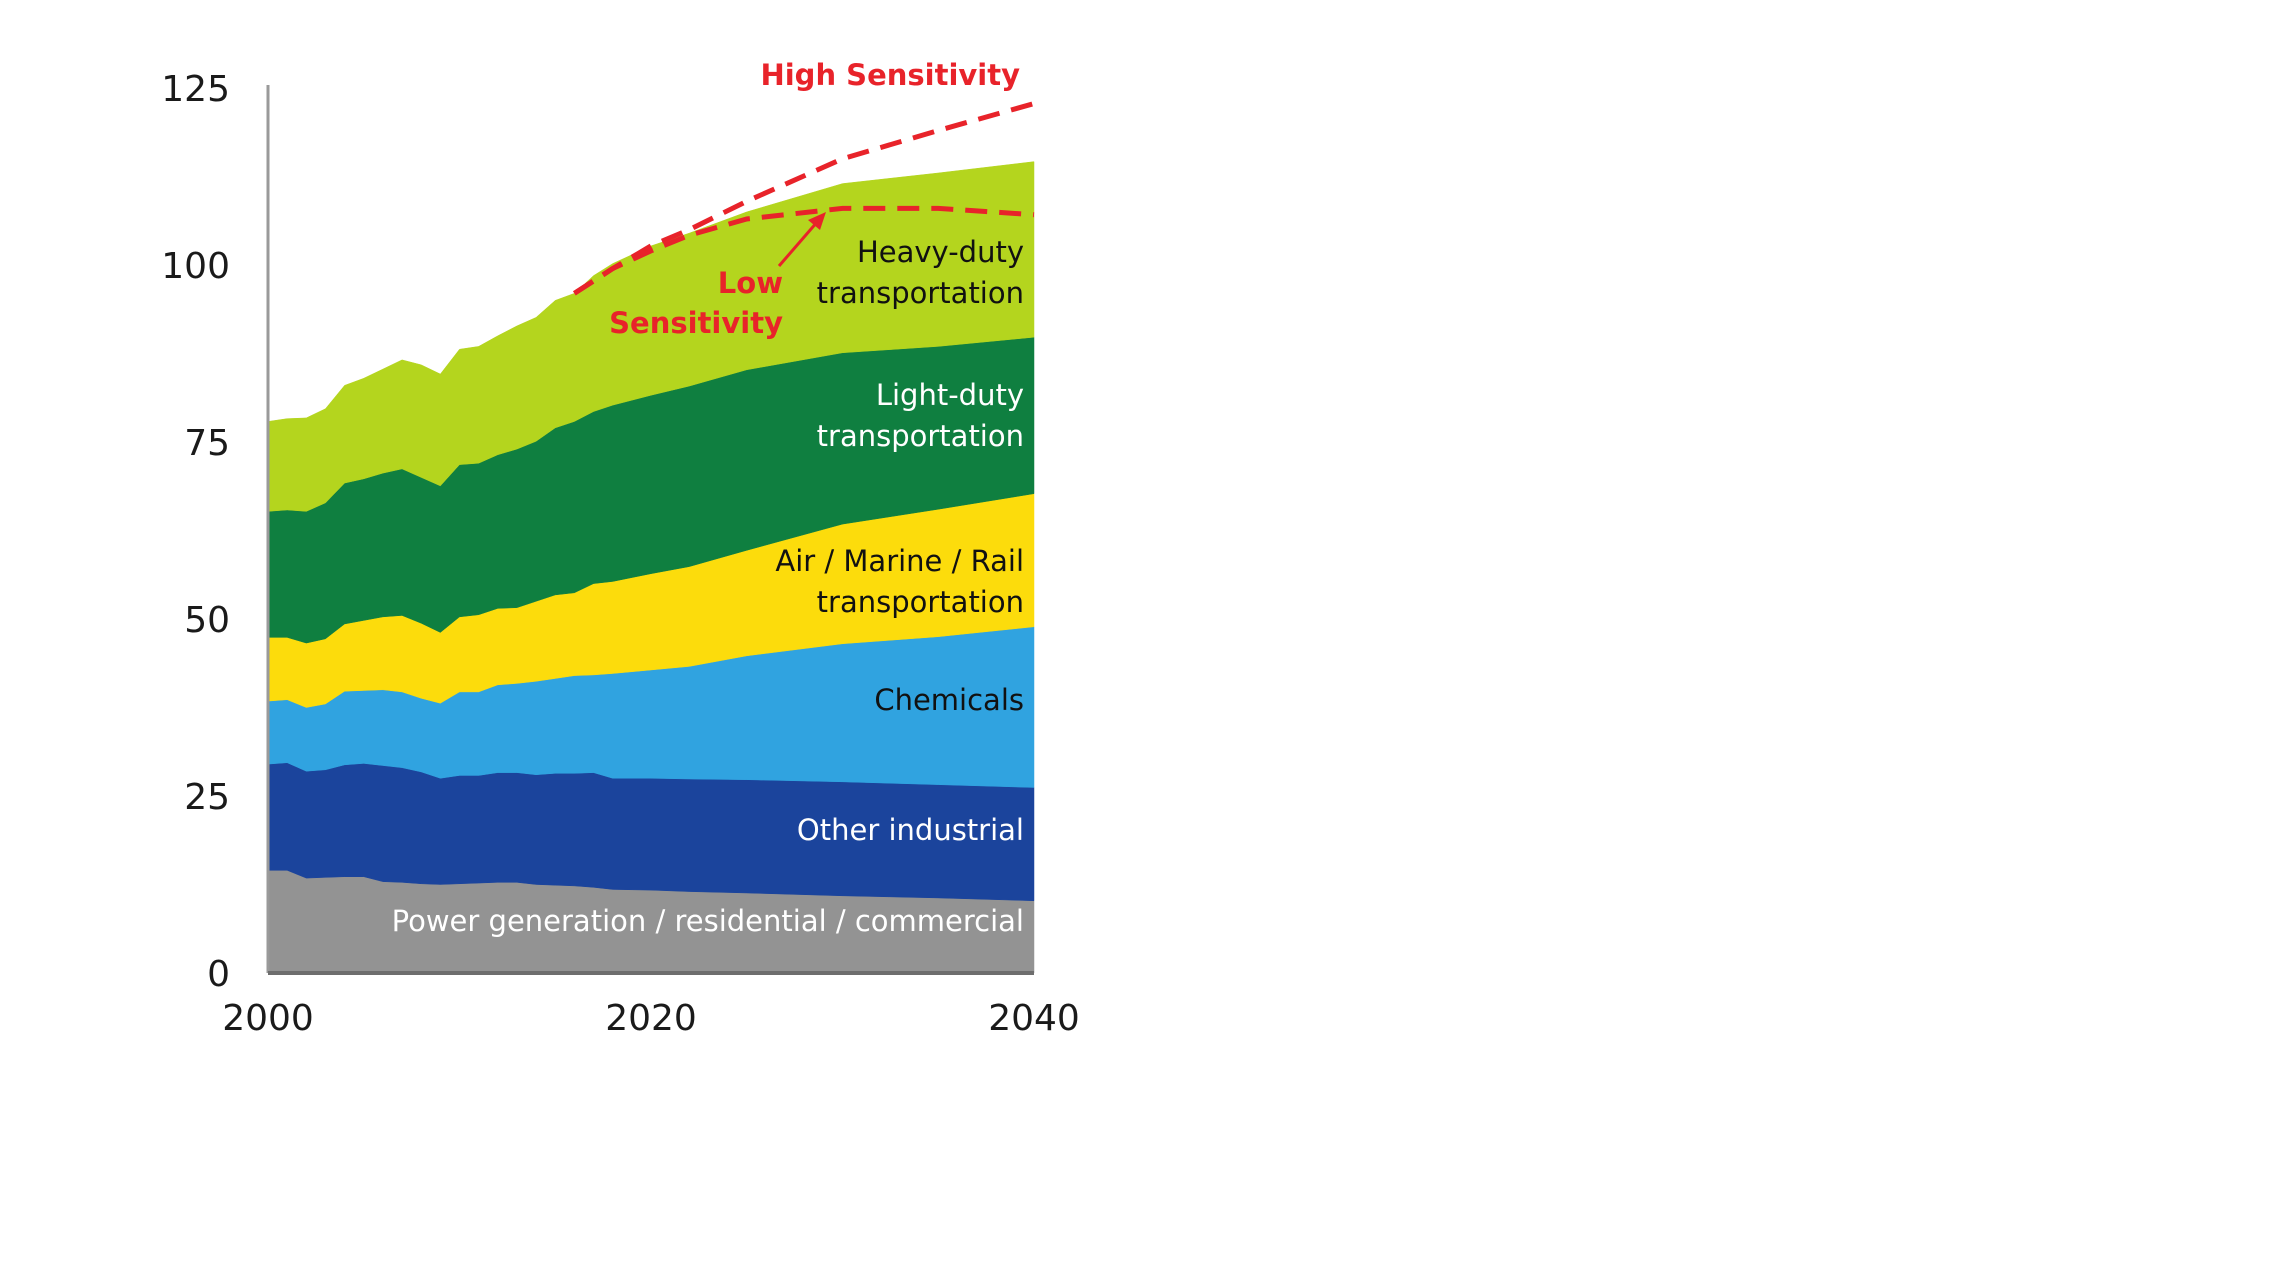 The image size is (2272, 1278). Describe the element at coordinates (207, 797) in the screenshot. I see `y-tick-label: 25` at that location.